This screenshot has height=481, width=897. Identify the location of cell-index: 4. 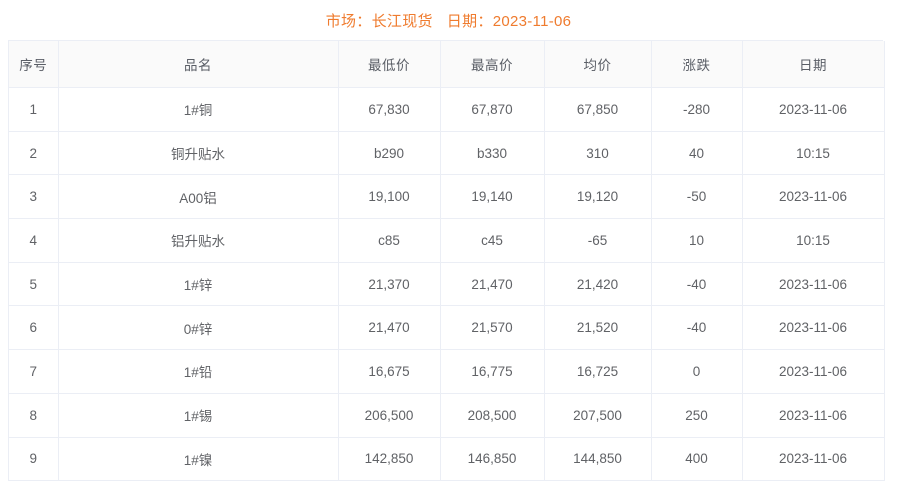
(34, 240).